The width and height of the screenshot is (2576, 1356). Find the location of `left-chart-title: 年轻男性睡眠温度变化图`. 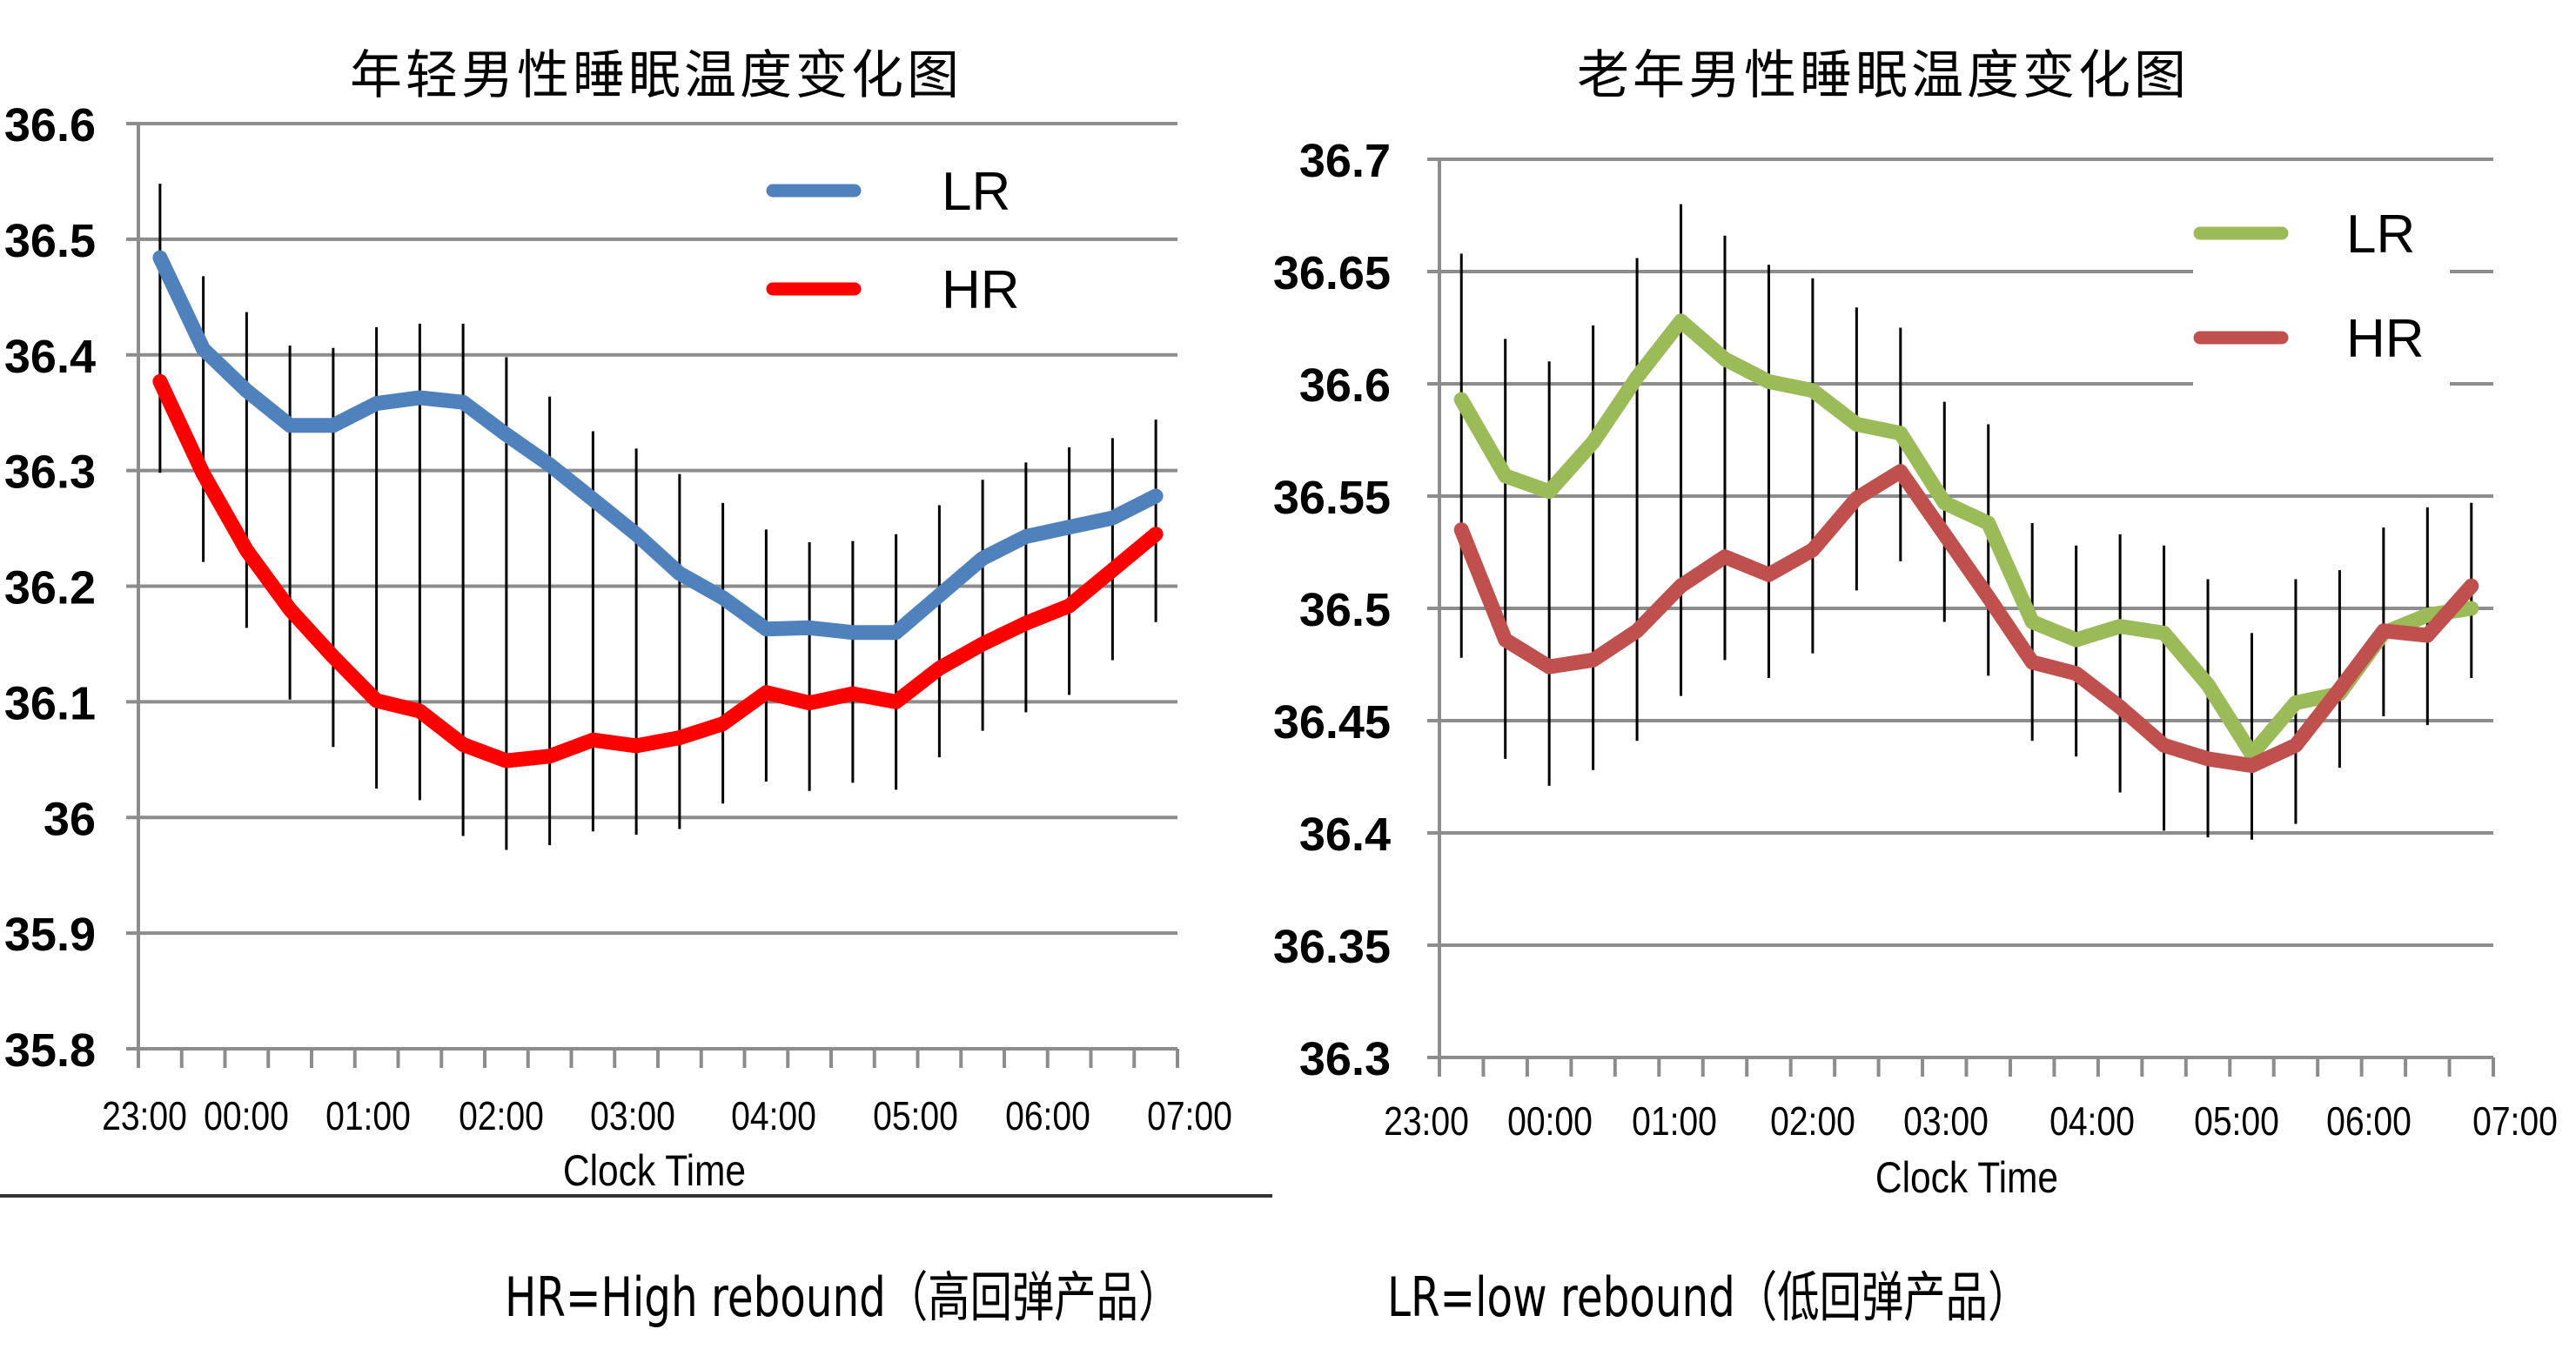

left-chart-title: 年轻男性睡眠温度变化图 is located at coordinates (656, 75).